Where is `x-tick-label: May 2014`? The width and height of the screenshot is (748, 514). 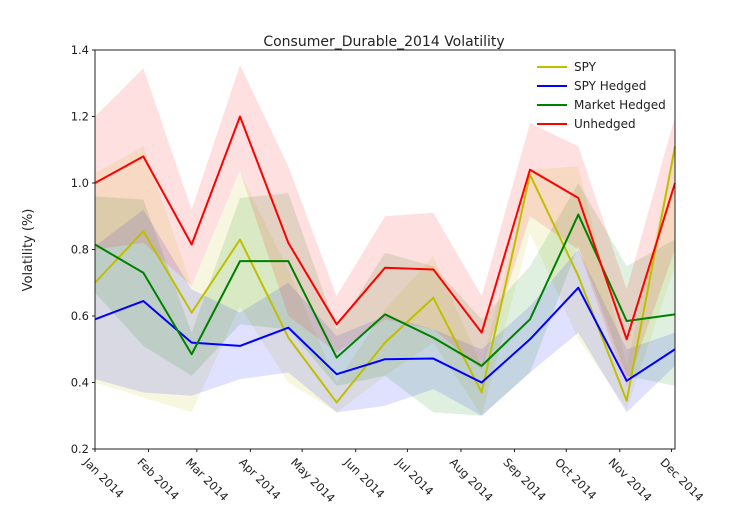
x-tick-label: May 2014 is located at coordinates (313, 480).